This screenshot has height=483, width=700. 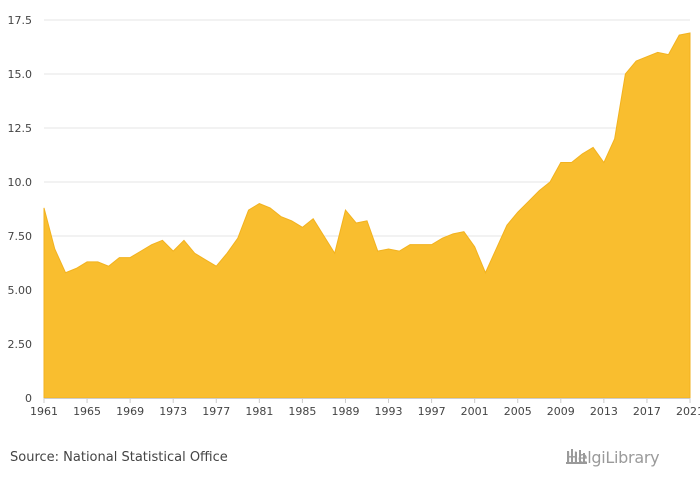 I want to click on x-tick-label: 2017, so click(x=647, y=411).